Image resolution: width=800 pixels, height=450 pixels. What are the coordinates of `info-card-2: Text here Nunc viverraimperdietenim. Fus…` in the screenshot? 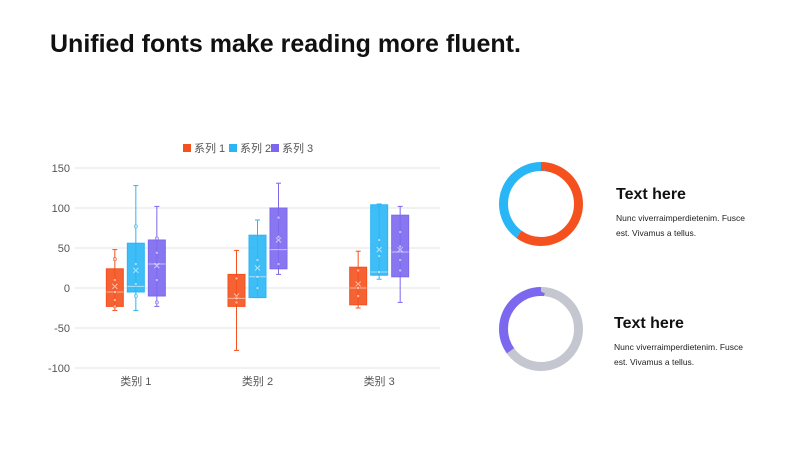 It's located at (684, 342).